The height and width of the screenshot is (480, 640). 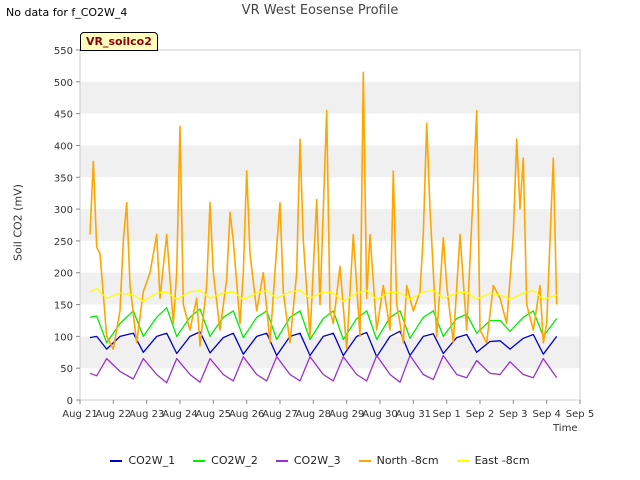 What do you see at coordinates (546, 414) in the screenshot?
I see `x-tick-label: Sep 4` at bounding box center [546, 414].